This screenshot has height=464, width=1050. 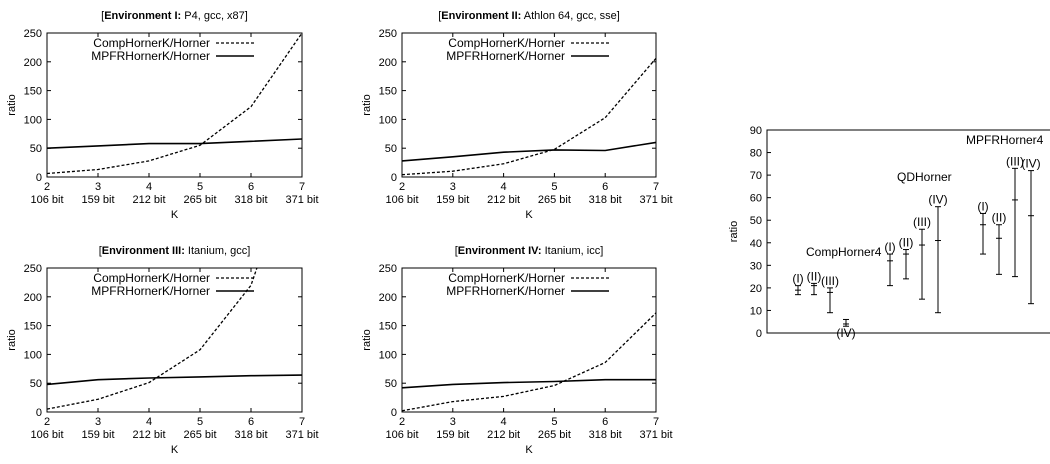 I want to click on errorbar-group-3: MPFRHorner4 (I) (II) (III)(IV), so click(x=1005, y=219).